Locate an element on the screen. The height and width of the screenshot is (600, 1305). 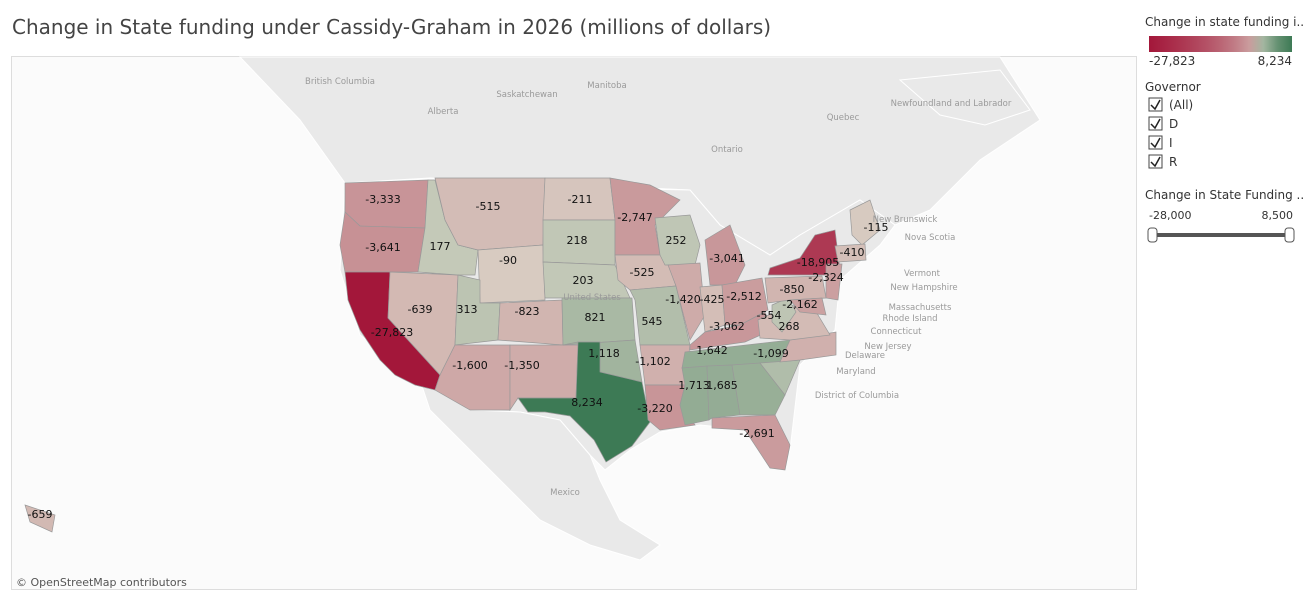
basemap-label: Ontario is located at coordinates (727, 150).